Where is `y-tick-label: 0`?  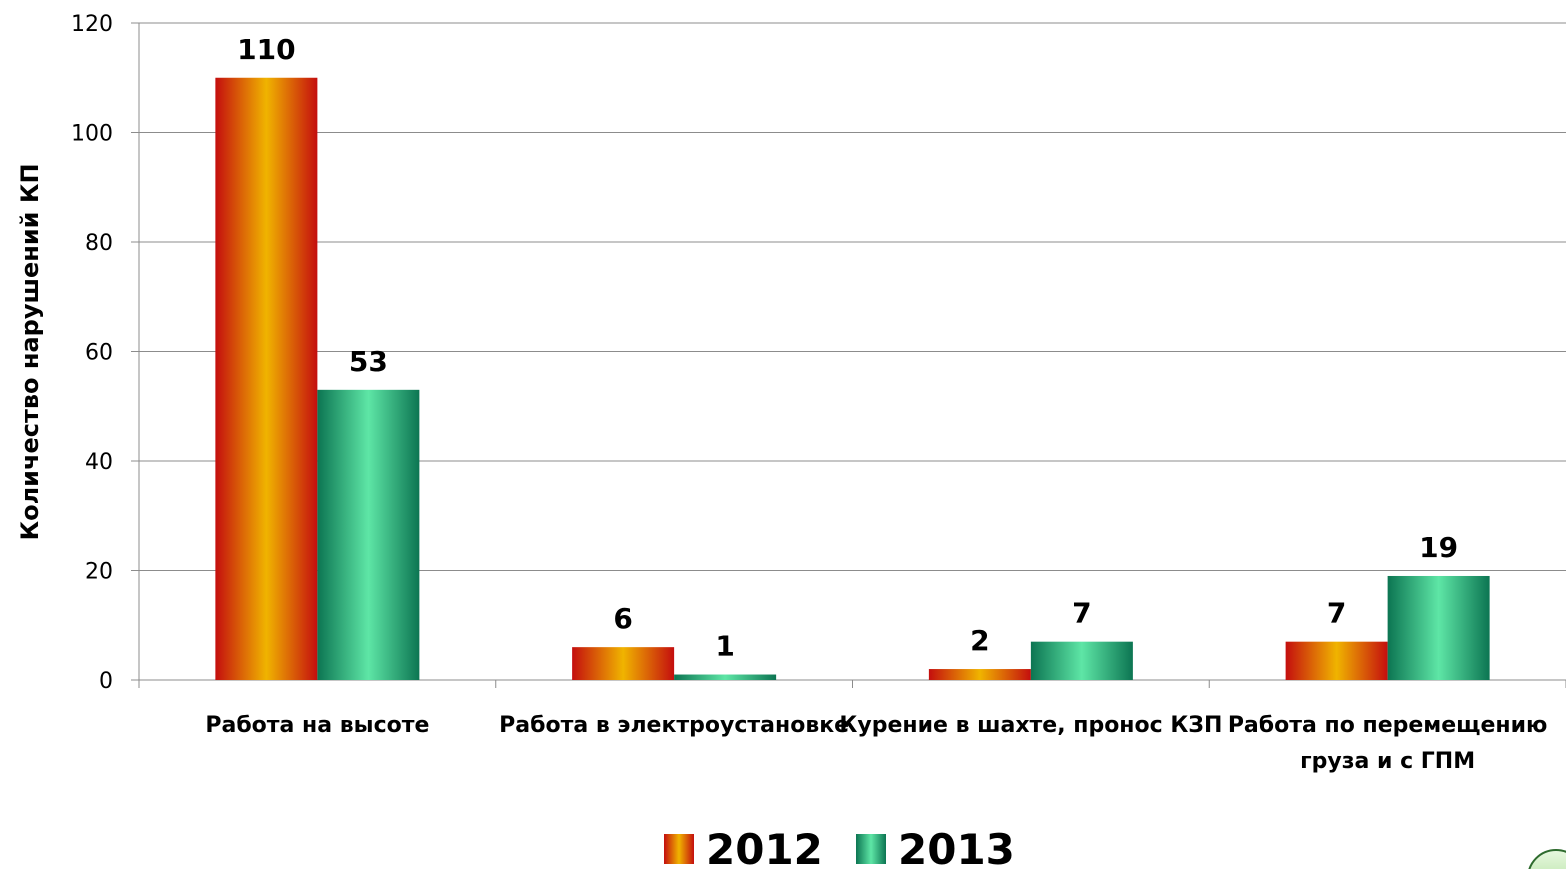
y-tick-label: 0 is located at coordinates (106, 681).